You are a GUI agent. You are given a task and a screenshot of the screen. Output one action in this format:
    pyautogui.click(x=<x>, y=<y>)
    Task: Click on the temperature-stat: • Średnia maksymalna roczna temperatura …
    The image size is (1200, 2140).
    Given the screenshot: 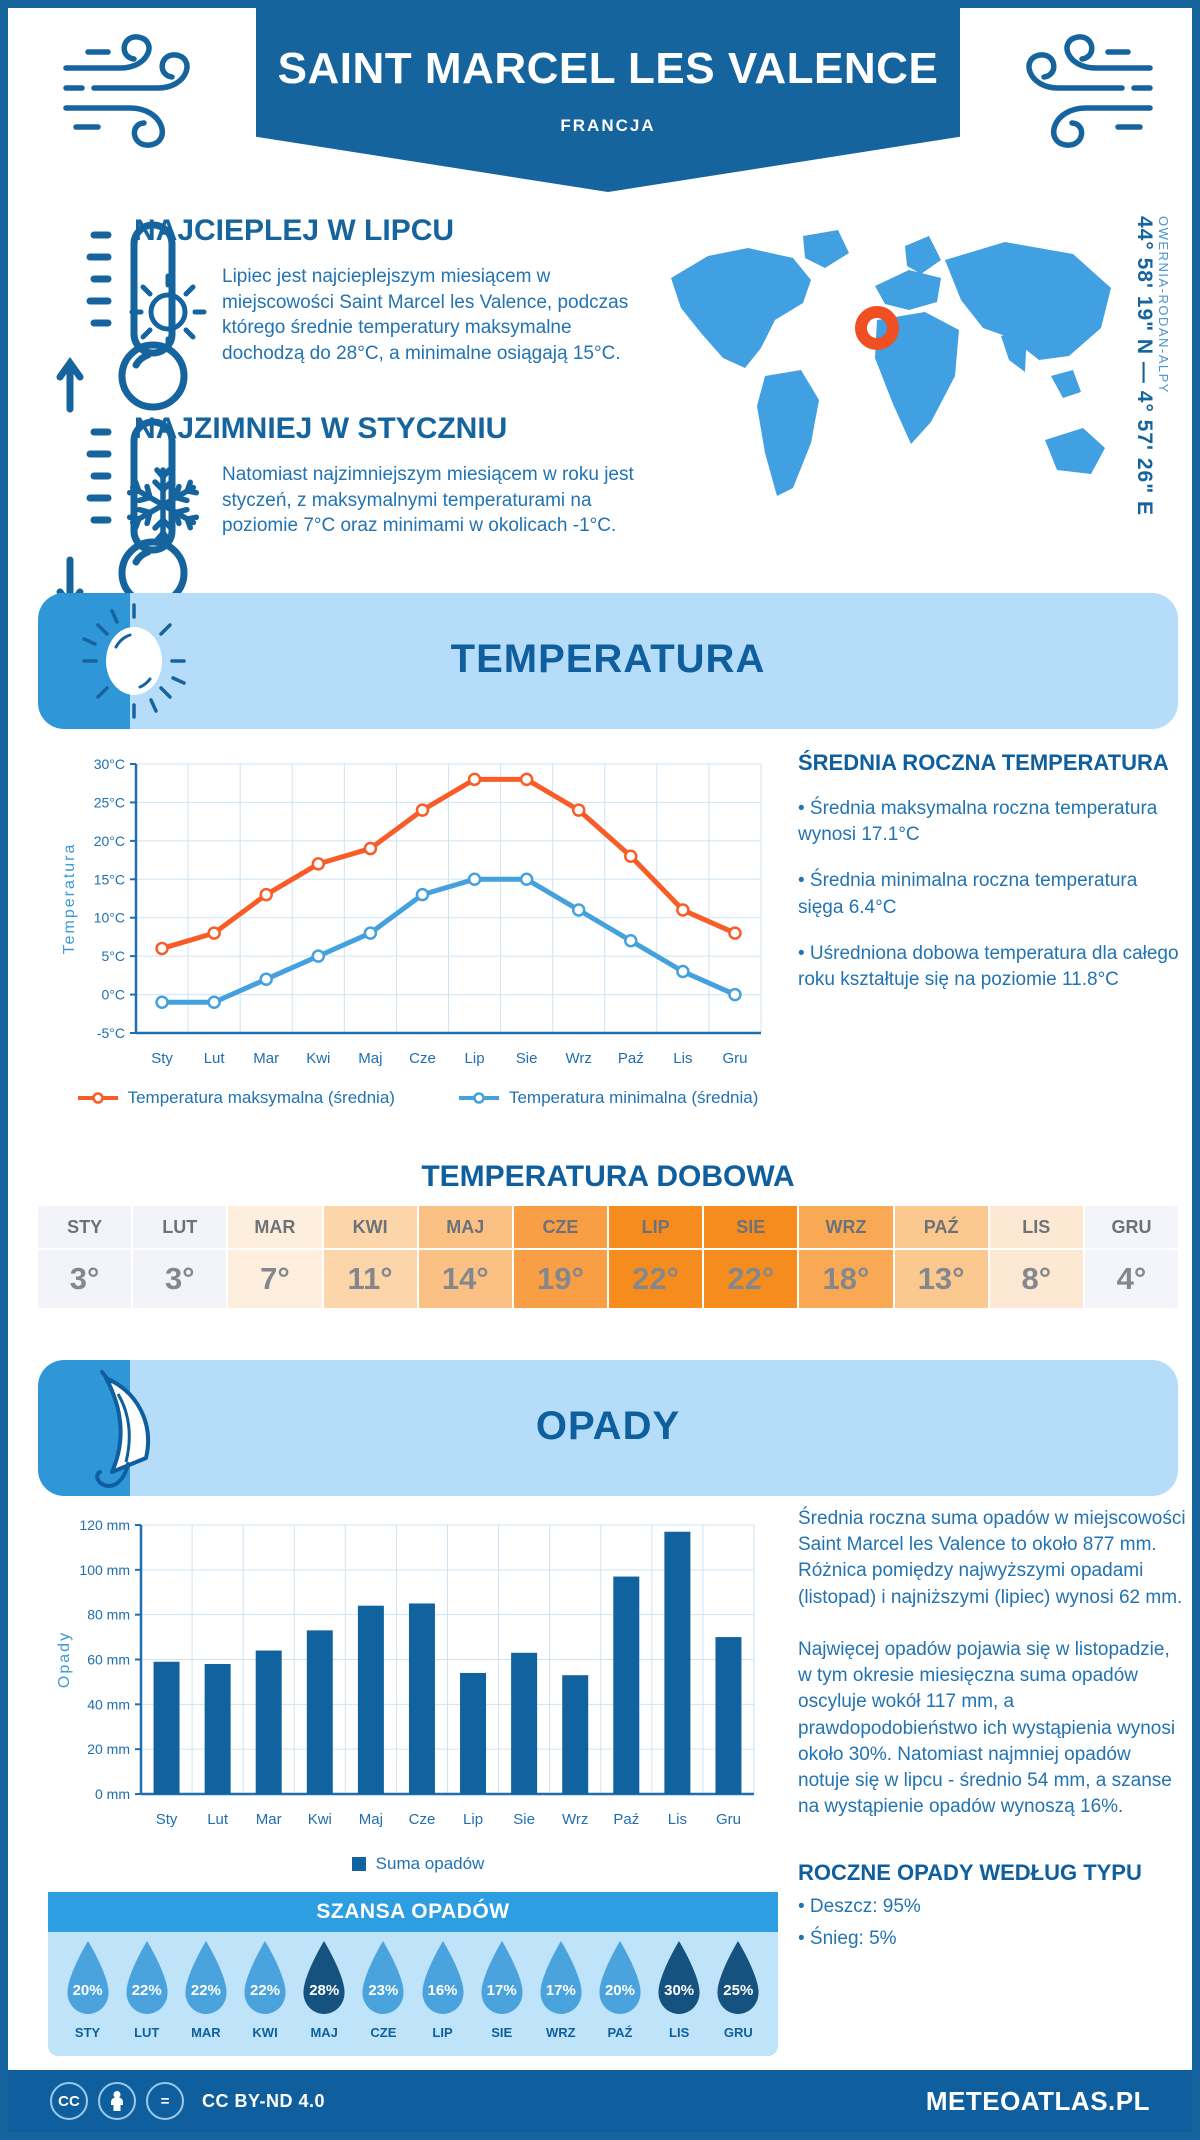 What is the action you would take?
    pyautogui.click(x=978, y=822)
    